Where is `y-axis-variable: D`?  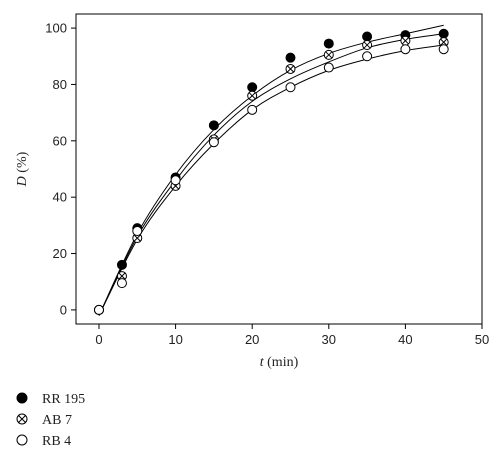 y-axis-variable: D is located at coordinates (22, 181).